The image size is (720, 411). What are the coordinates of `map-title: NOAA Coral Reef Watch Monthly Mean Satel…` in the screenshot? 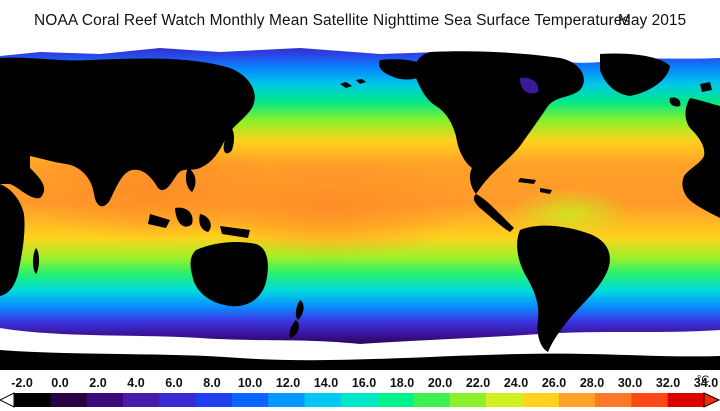 It's located at (332, 20).